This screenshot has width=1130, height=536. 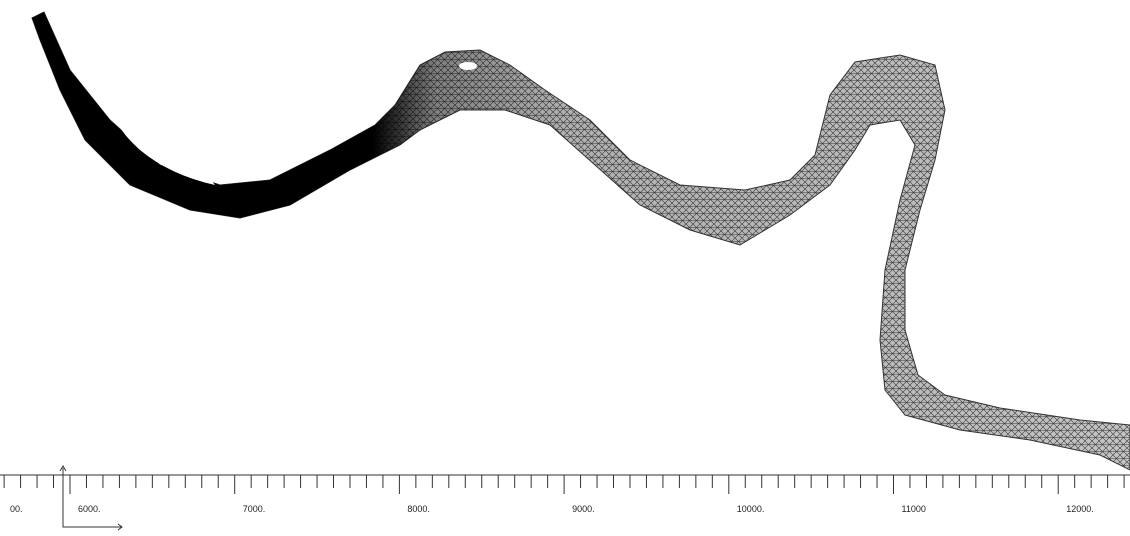 I want to click on scale-label: 11000, so click(x=914, y=509).